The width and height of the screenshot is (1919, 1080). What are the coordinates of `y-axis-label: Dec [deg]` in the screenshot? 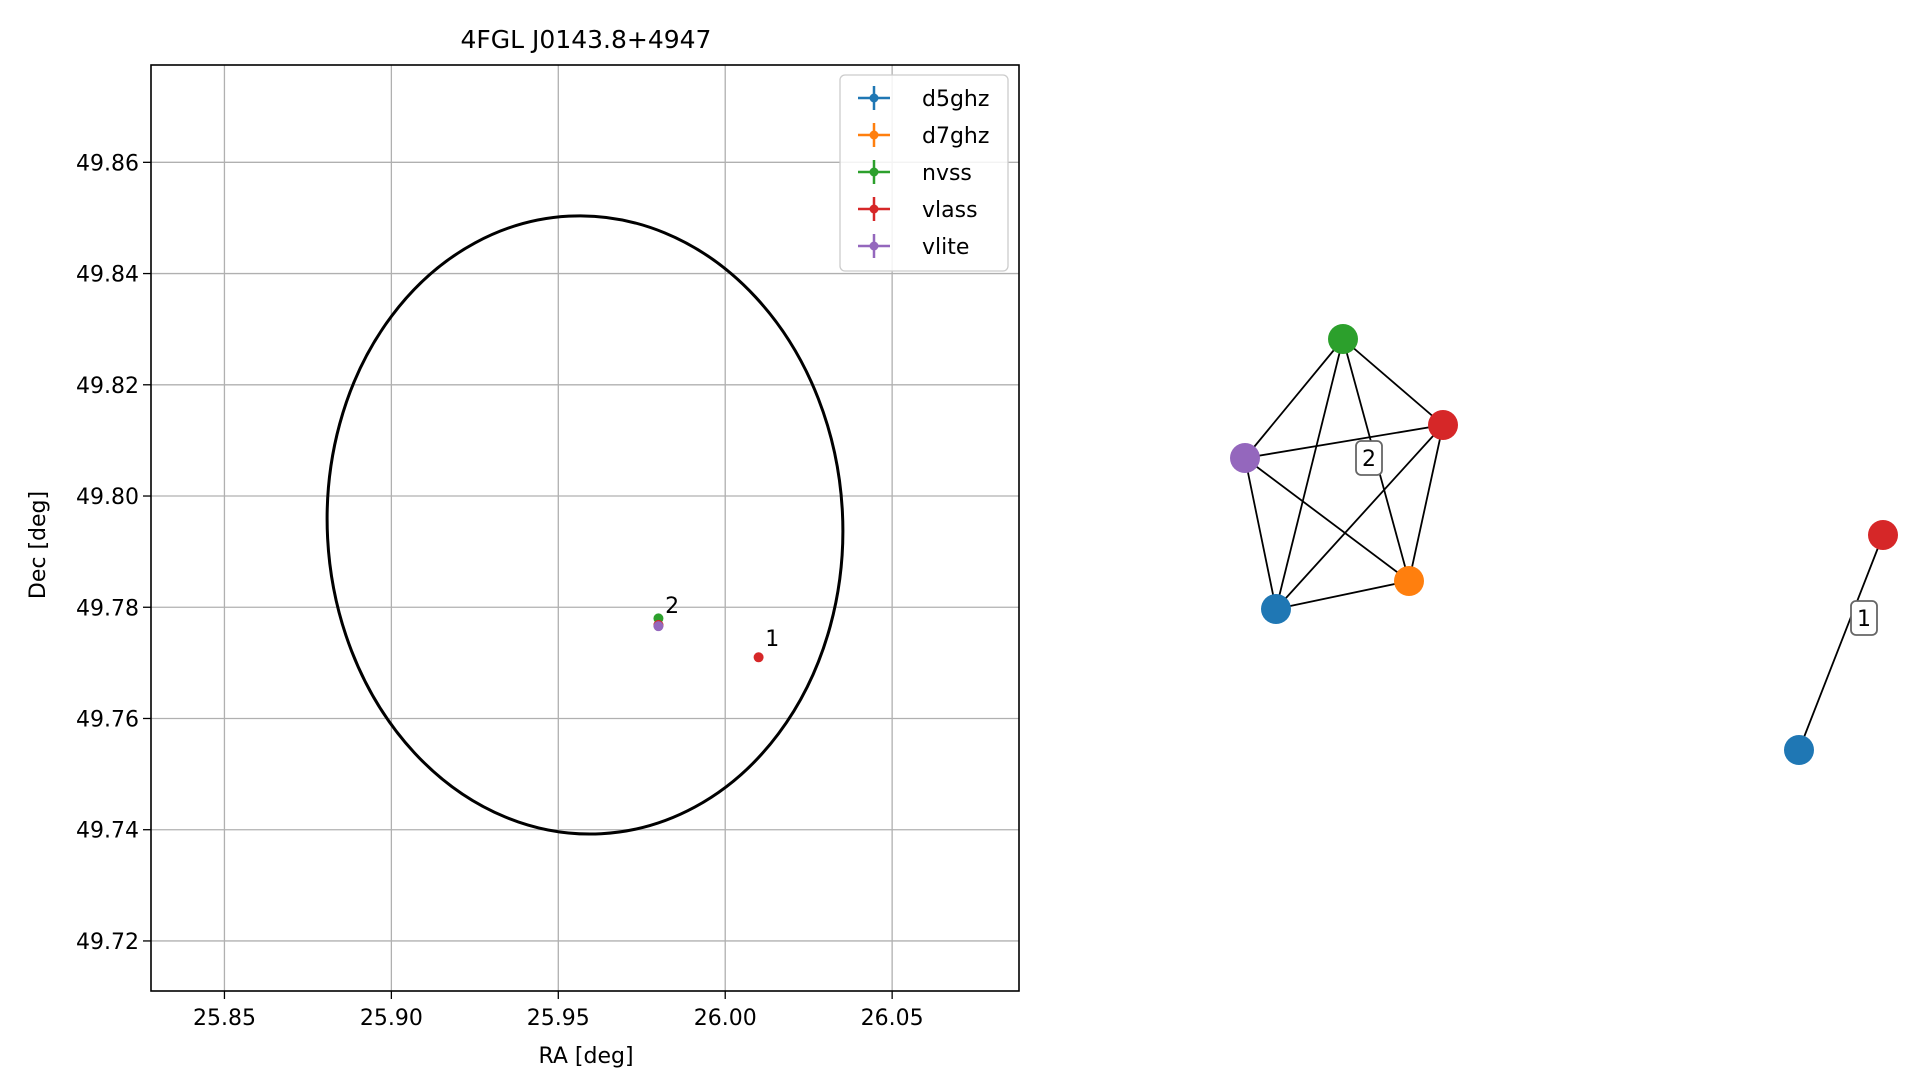 It's located at (38, 545).